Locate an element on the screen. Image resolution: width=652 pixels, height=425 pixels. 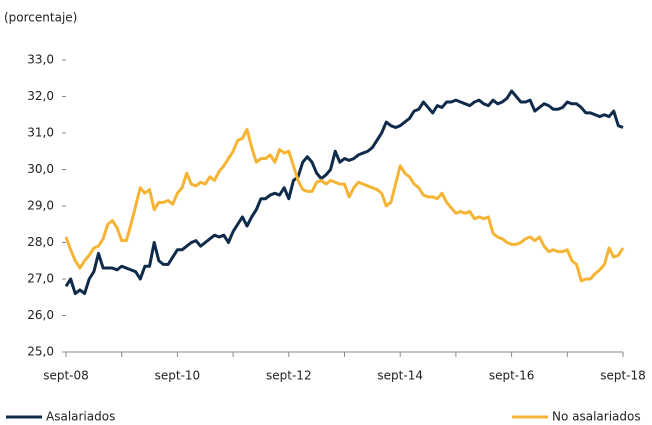
y-tick-label: 28,0 is located at coordinates (40, 242).